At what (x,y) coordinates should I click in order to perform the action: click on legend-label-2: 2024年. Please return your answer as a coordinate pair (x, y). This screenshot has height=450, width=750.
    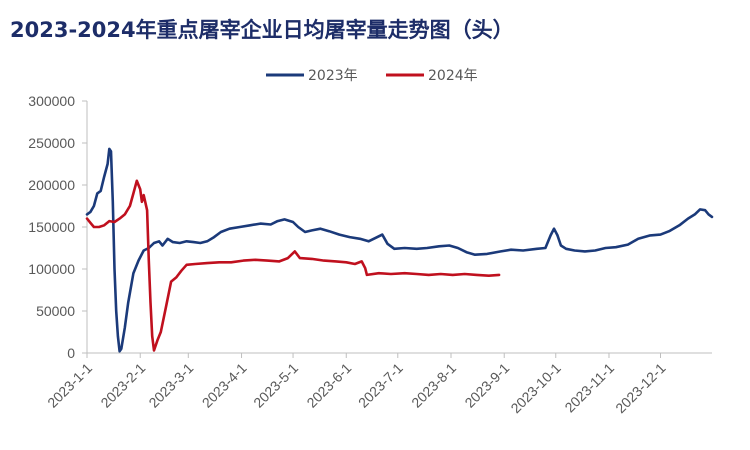
    Looking at the image, I should click on (453, 76).